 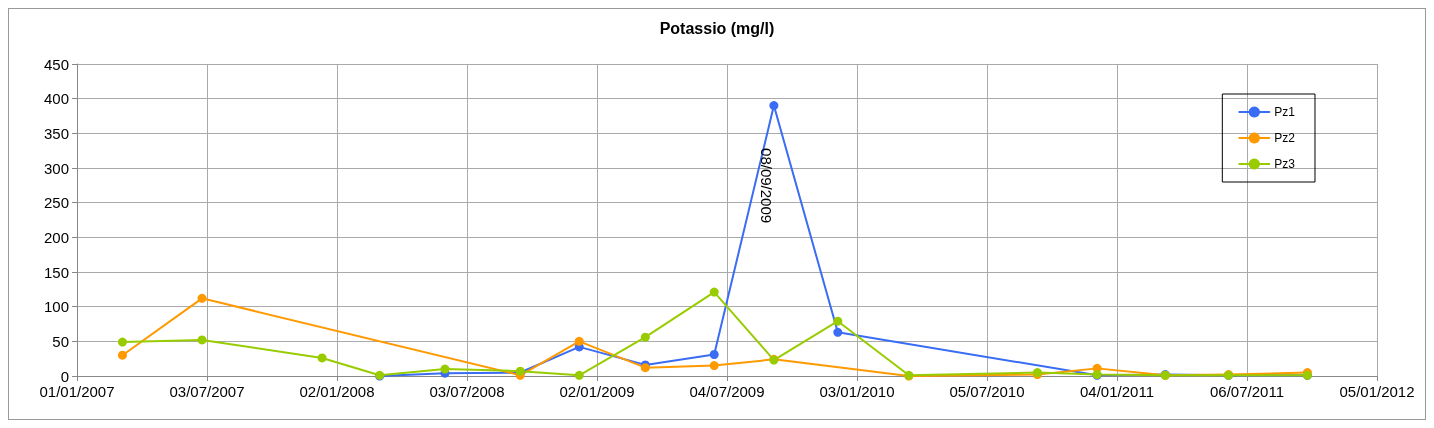 I want to click on annotation: 08/09/2009, so click(x=766, y=186).